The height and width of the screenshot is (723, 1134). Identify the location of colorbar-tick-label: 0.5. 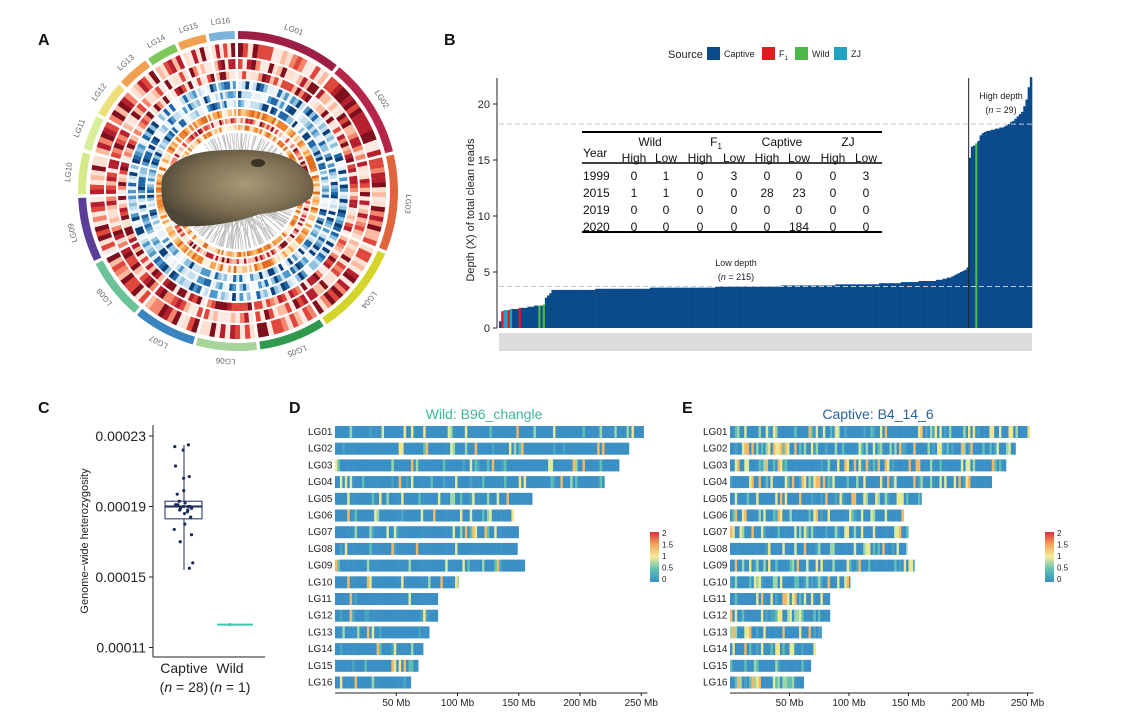
(668, 568).